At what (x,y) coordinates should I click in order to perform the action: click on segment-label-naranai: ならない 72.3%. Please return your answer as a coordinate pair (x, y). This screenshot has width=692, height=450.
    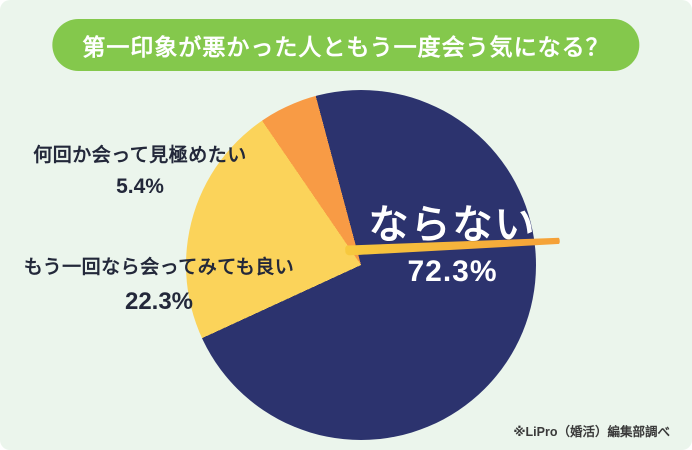
    Looking at the image, I should click on (452, 246).